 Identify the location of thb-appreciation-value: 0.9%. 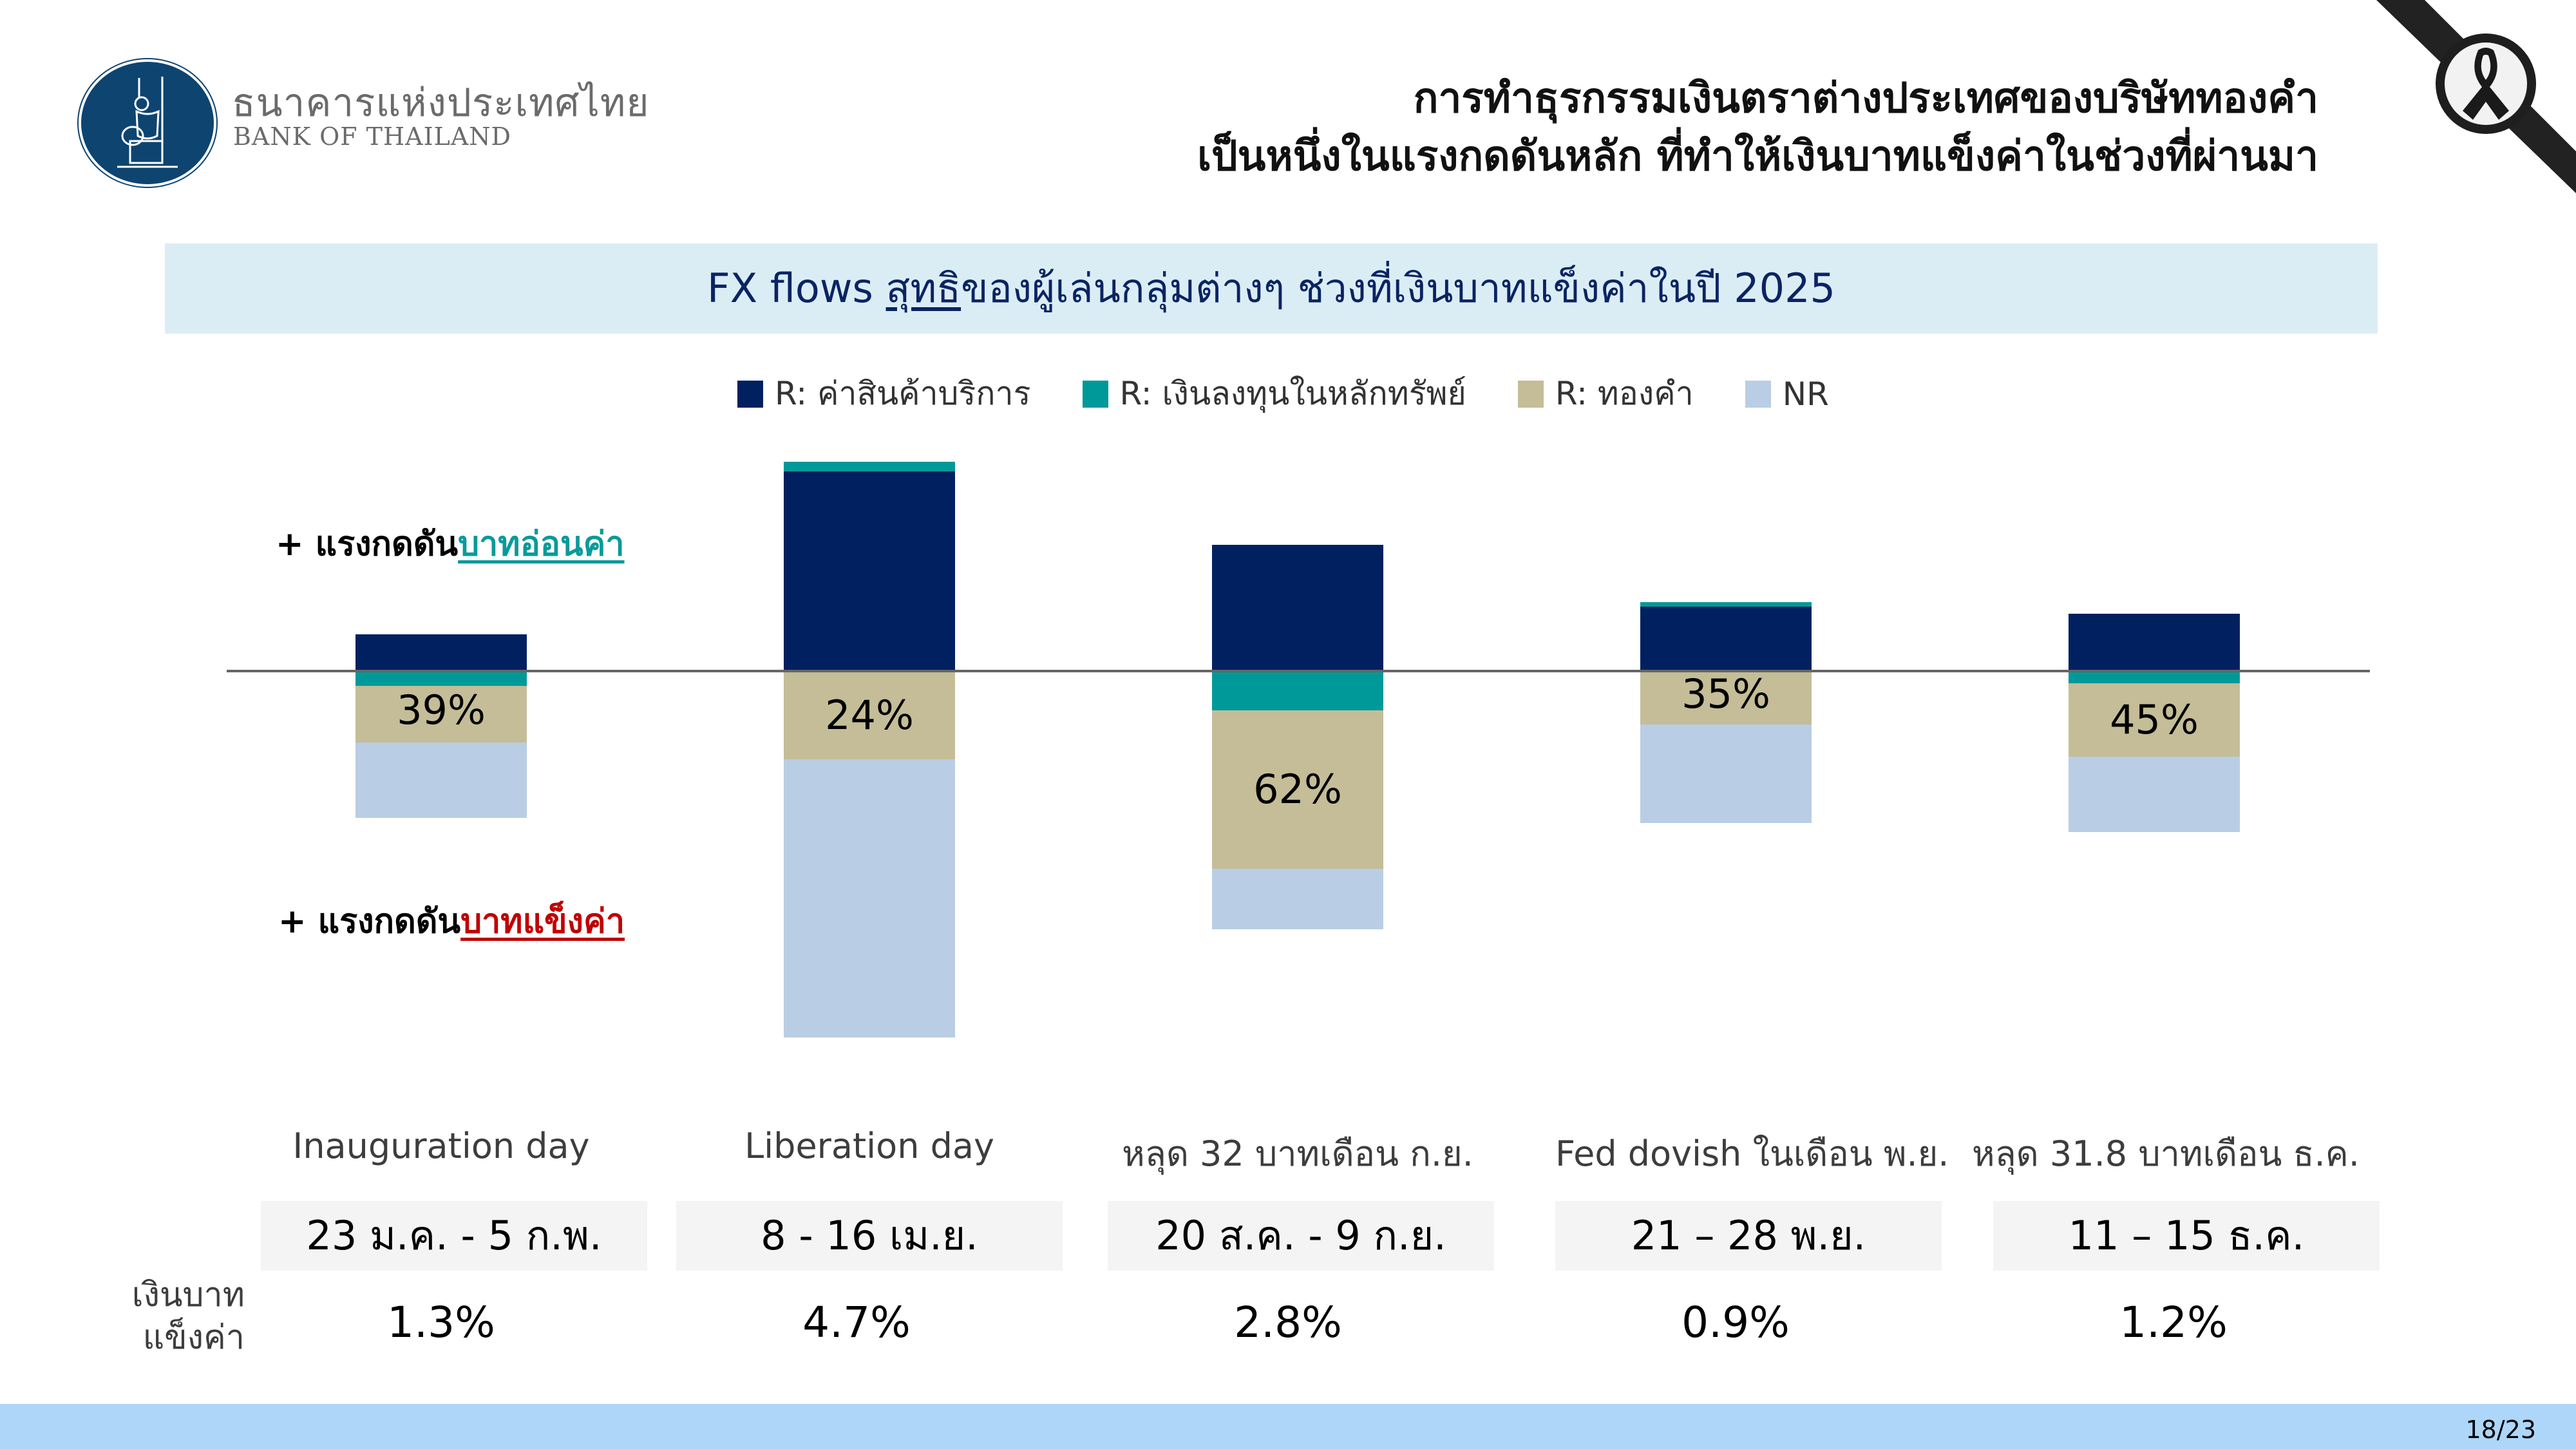
(1735, 1322).